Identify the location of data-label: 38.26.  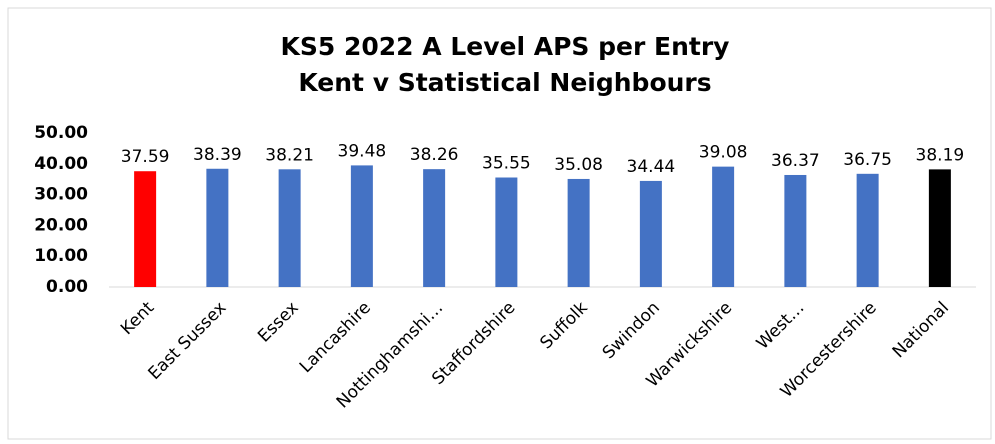
(434, 155).